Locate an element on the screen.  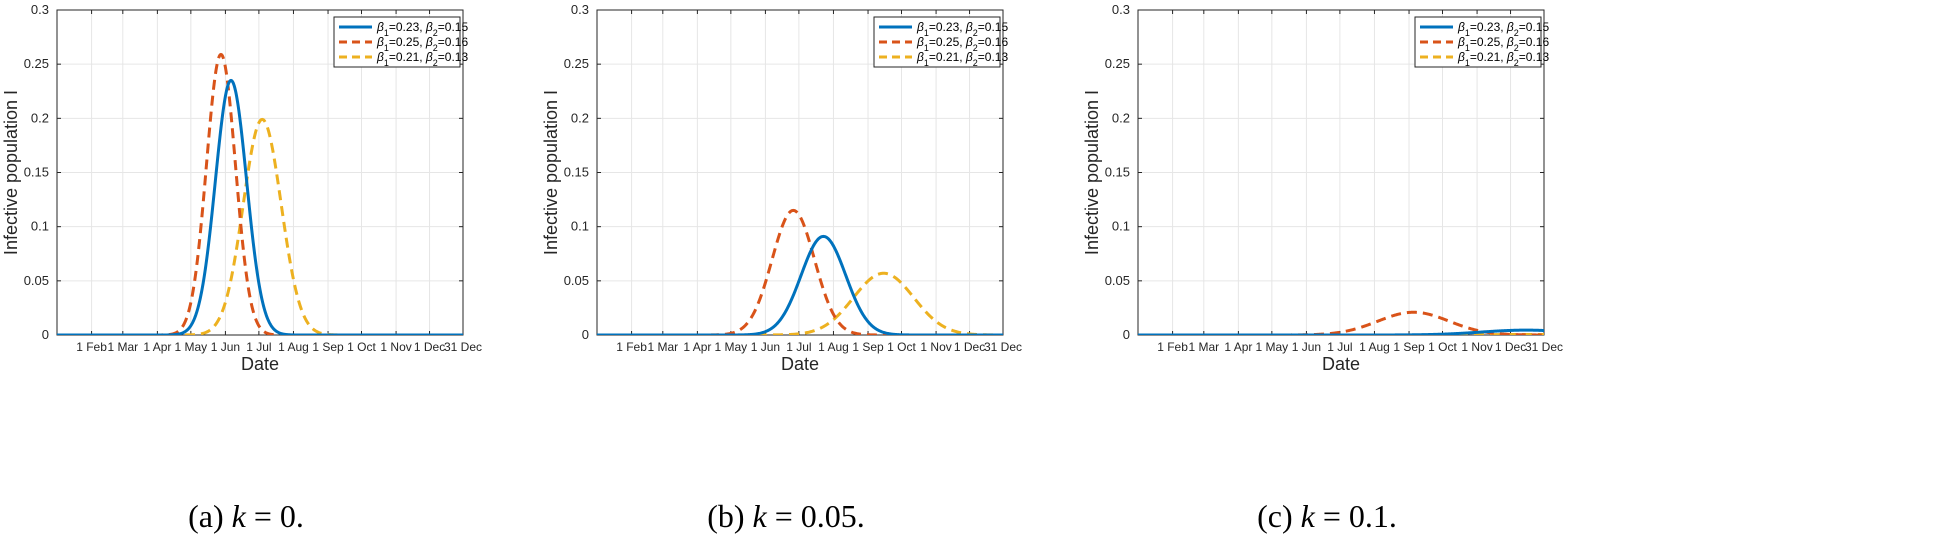
panel-caption: (a) k = 0. is located at coordinates (246, 516).